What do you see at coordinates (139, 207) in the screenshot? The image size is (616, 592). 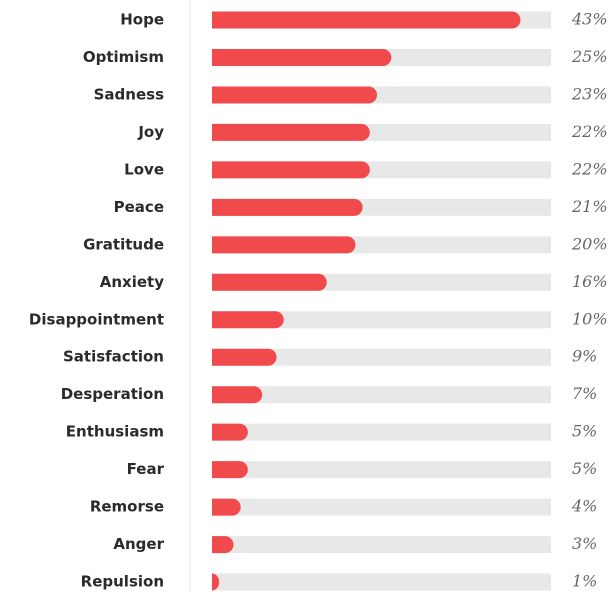 I see `category-label: Peace` at bounding box center [139, 207].